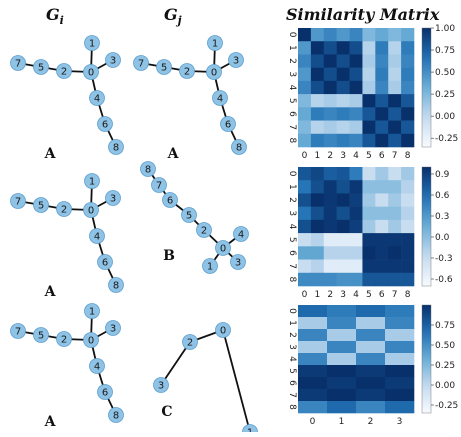 This screenshot has width=461, height=437. Describe the element at coordinates (343, 156) in the screenshot. I see `col-tick-3: 3` at that location.